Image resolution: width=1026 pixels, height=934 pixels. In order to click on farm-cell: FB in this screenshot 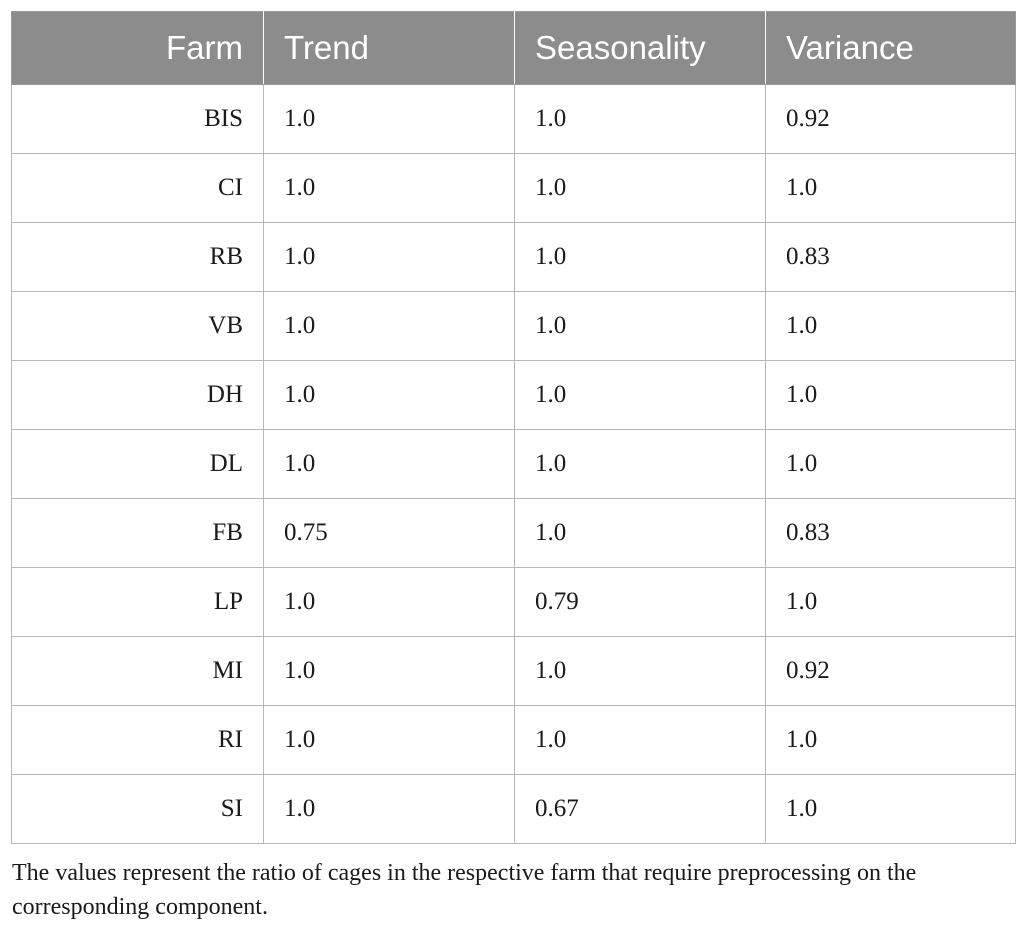, I will do `click(137, 533)`.